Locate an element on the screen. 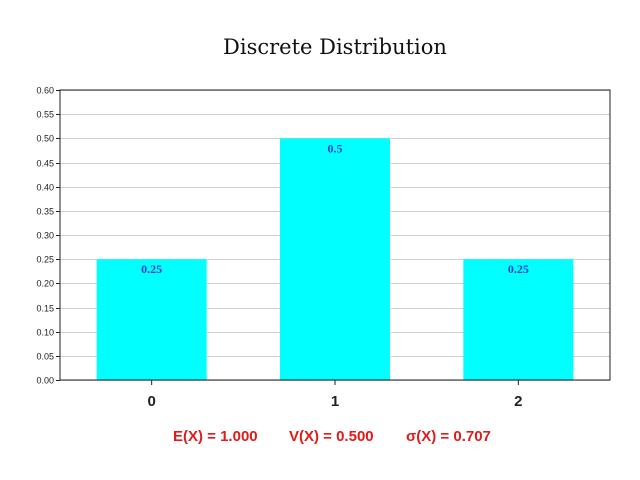 The height and width of the screenshot is (480, 640). y-tick-label: 0.25 is located at coordinates (45, 260).